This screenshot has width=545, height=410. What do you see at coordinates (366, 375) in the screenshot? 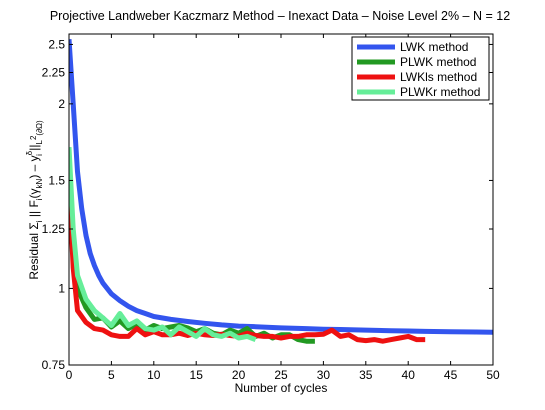
I see `x-tick-label: 35` at bounding box center [366, 375].